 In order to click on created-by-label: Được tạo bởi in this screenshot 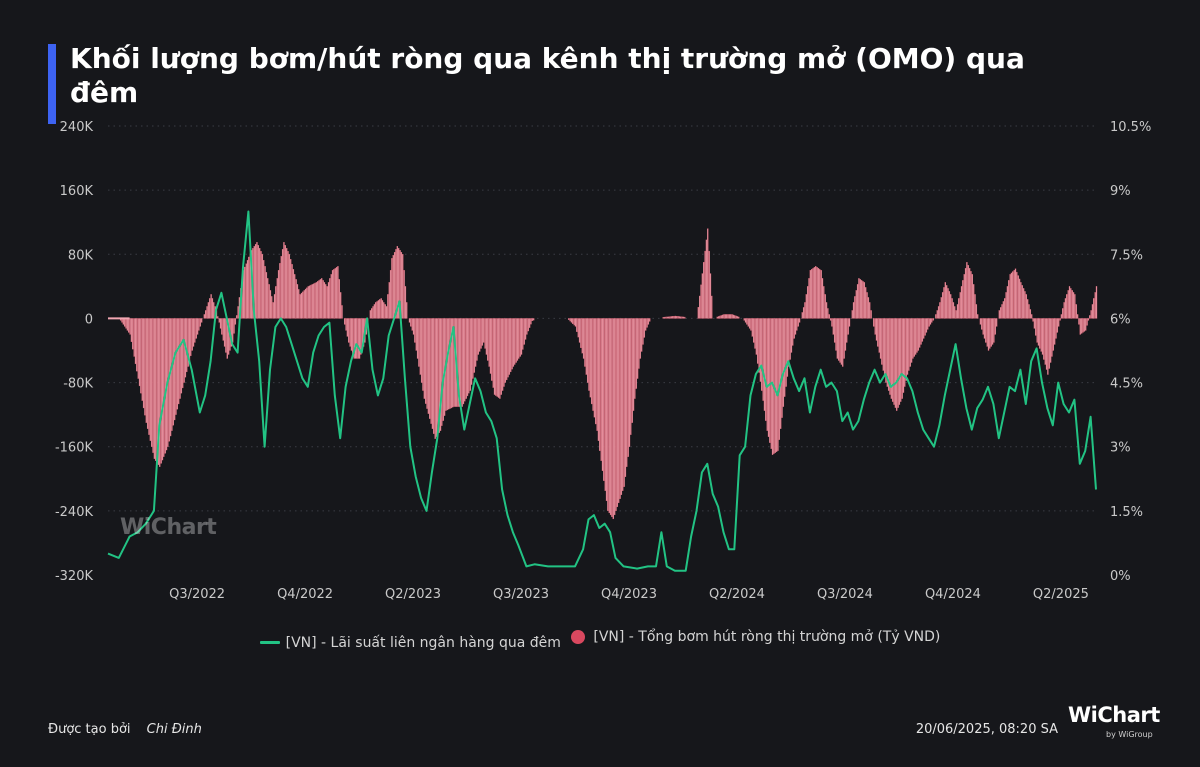, I will do `click(89, 729)`.